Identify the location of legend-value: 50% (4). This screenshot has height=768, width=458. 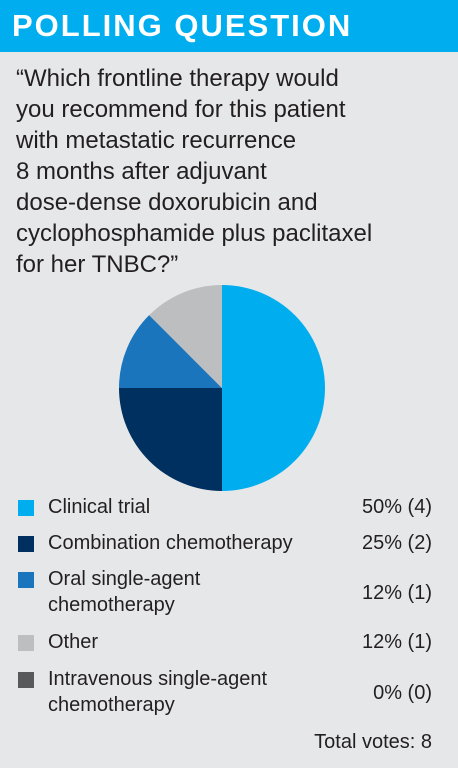
(396, 507).